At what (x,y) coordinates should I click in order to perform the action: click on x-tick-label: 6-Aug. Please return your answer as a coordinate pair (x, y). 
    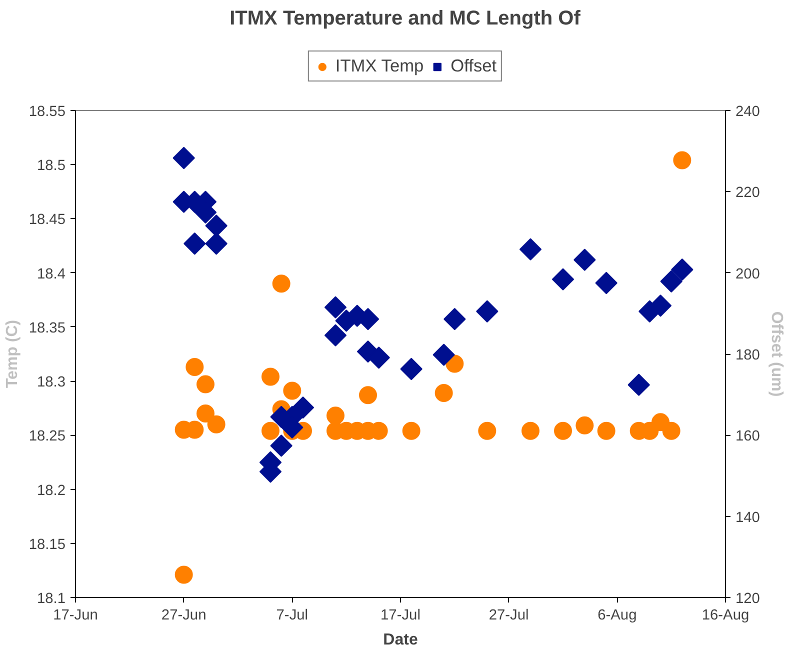
    Looking at the image, I should click on (617, 616).